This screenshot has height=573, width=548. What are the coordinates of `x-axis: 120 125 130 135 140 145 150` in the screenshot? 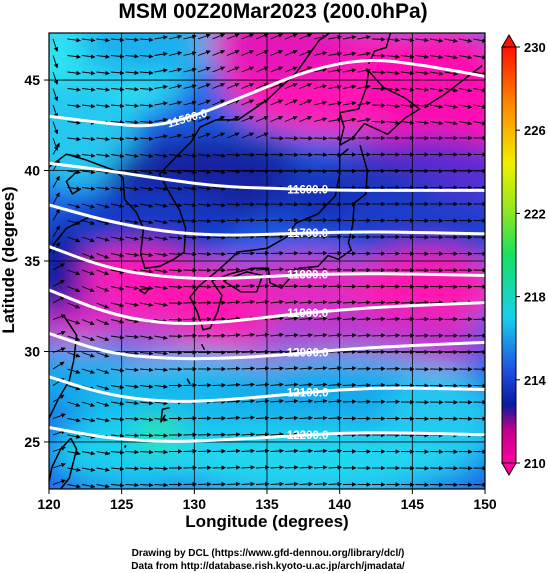 It's located at (267, 500).